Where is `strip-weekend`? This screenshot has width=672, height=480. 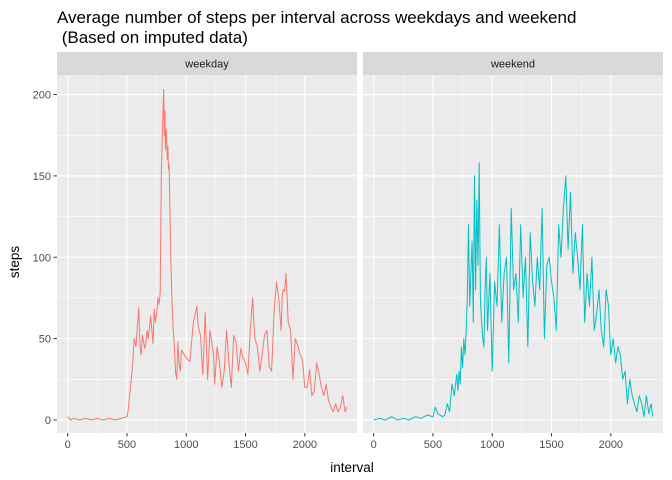
strip-weekend is located at coordinates (513, 63).